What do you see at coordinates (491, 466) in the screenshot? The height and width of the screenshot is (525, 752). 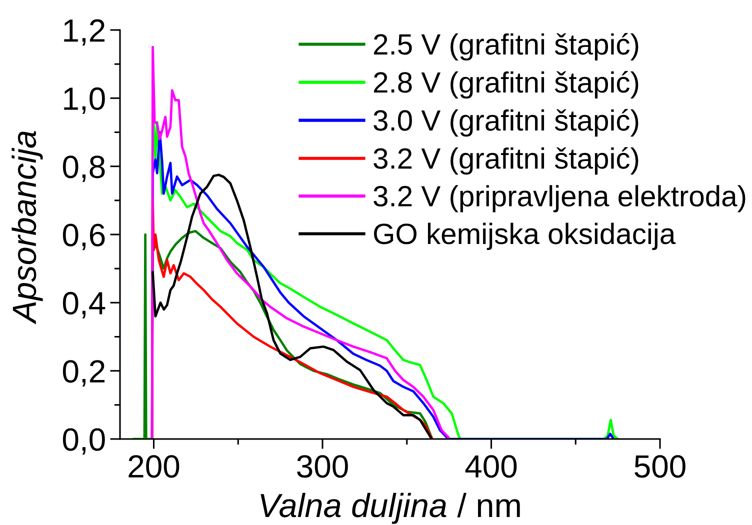 I see `x-tick-label: 400` at bounding box center [491, 466].